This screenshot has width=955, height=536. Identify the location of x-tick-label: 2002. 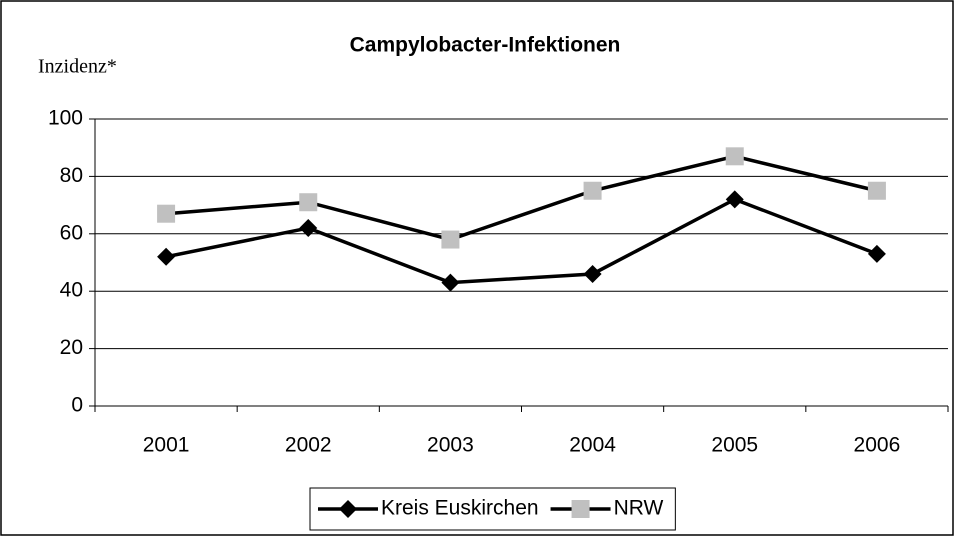
(308, 445).